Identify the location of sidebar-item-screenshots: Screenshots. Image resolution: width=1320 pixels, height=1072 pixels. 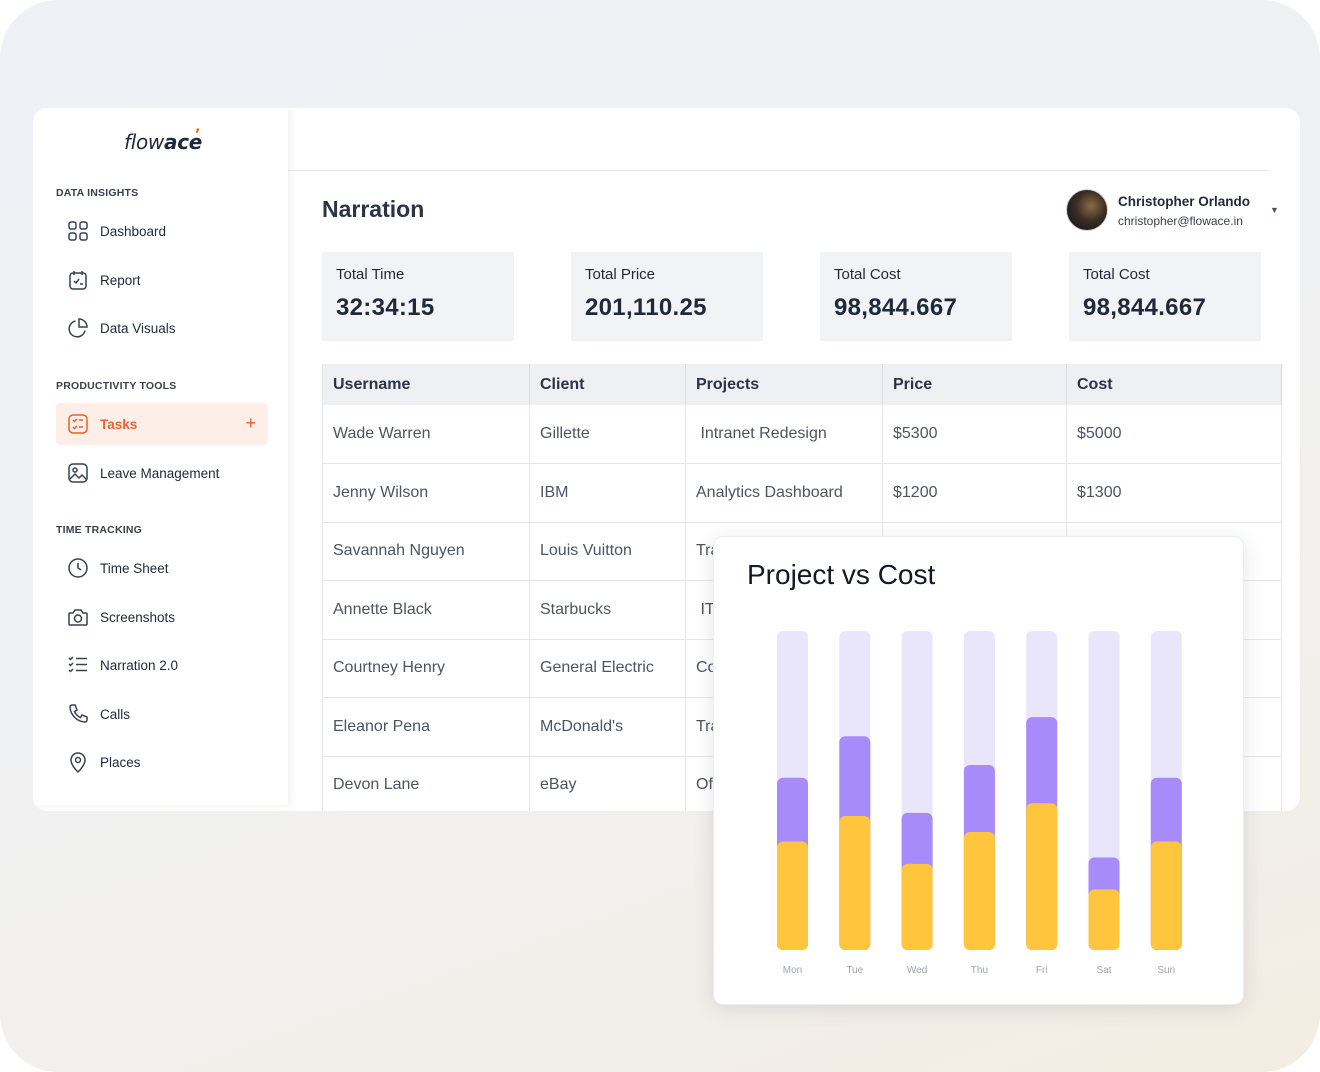
(162, 617).